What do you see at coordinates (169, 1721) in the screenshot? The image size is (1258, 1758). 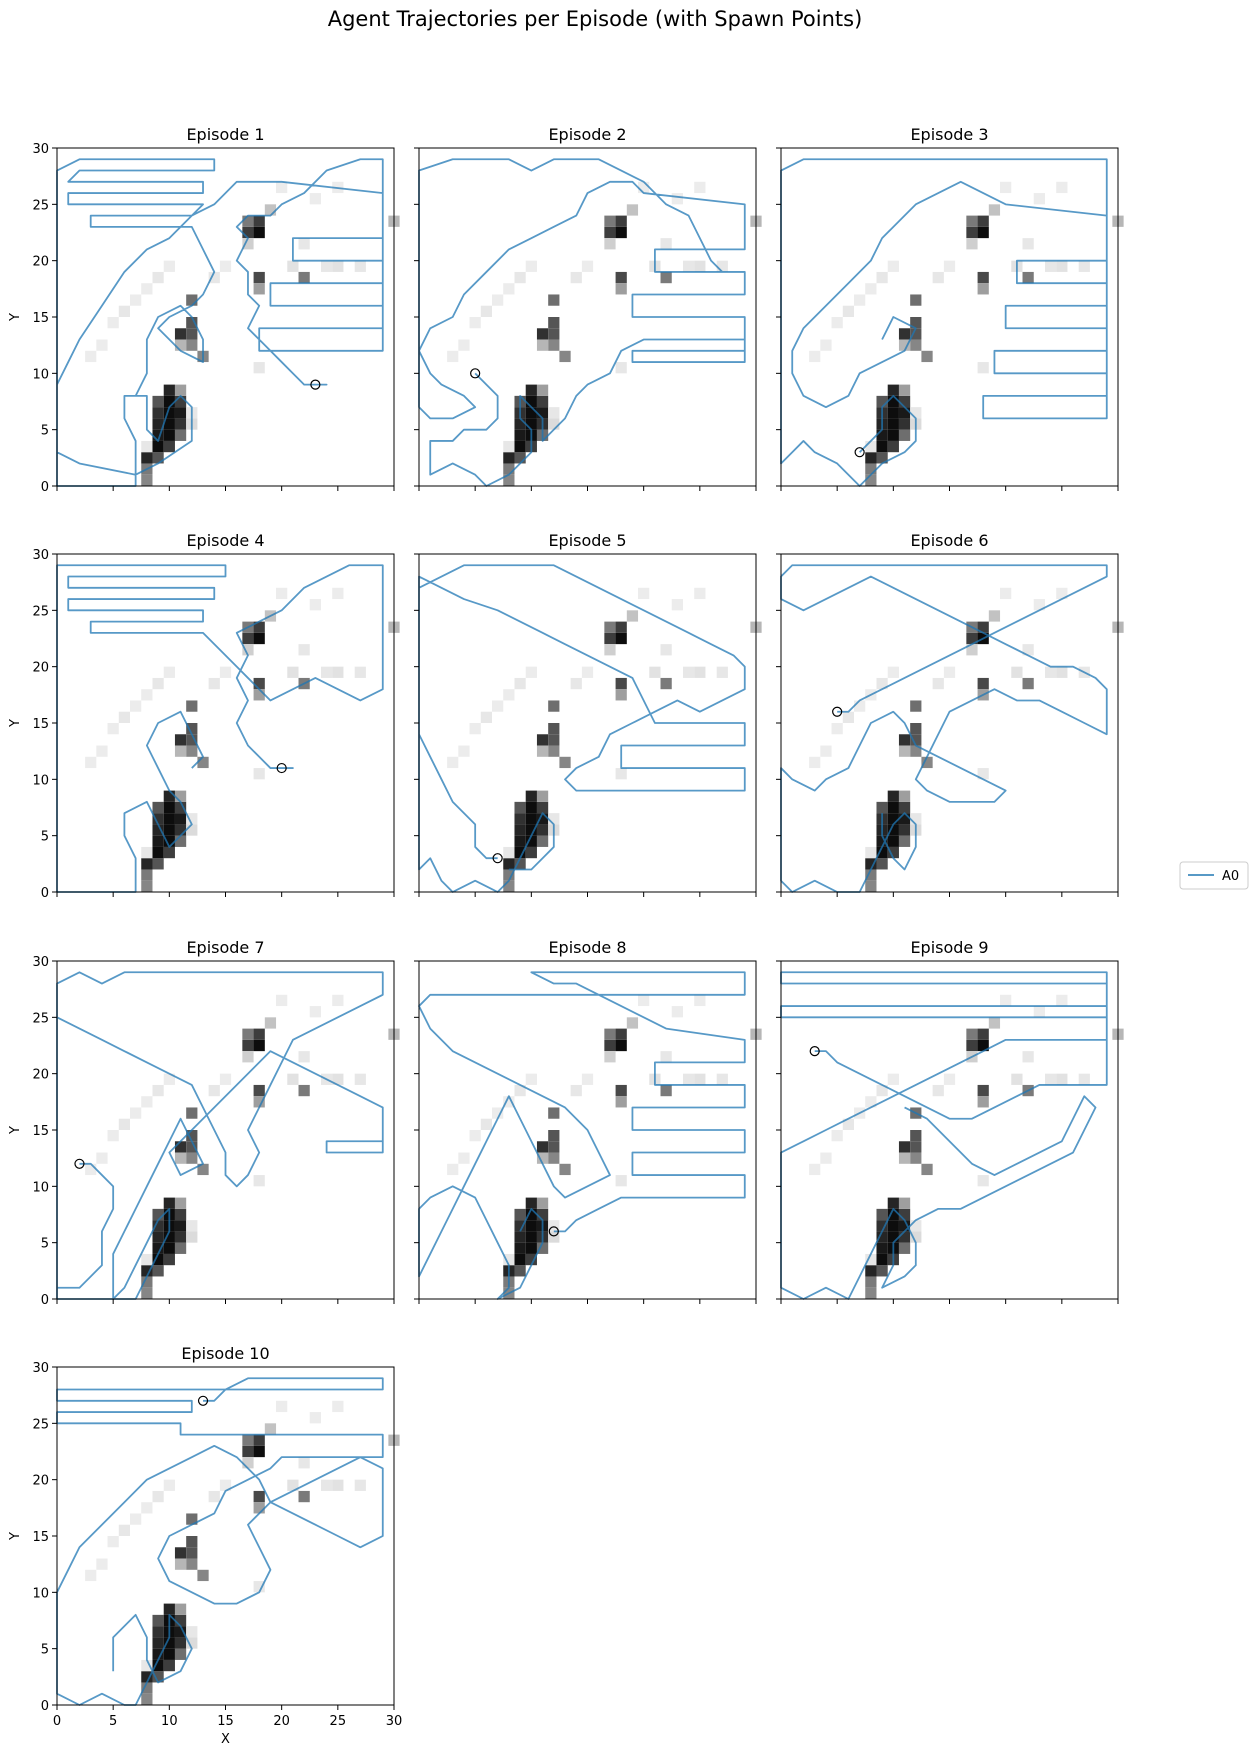 I see `x-tick-label: 10` at bounding box center [169, 1721].